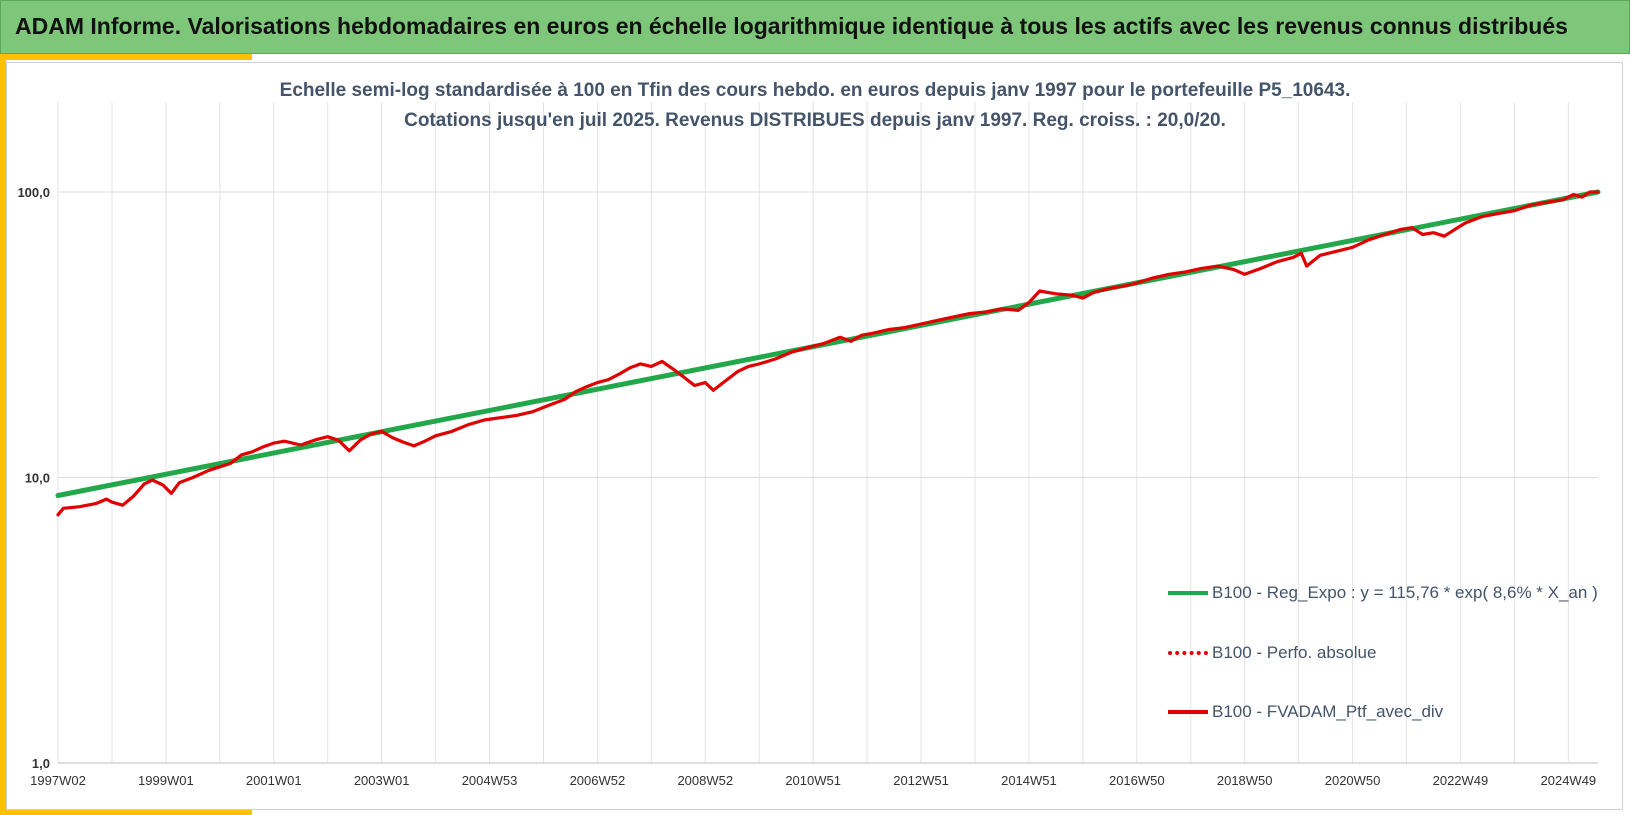 The height and width of the screenshot is (815, 1630). What do you see at coordinates (1188, 653) in the screenshot?
I see `legend-swatch-red-dotted` at bounding box center [1188, 653].